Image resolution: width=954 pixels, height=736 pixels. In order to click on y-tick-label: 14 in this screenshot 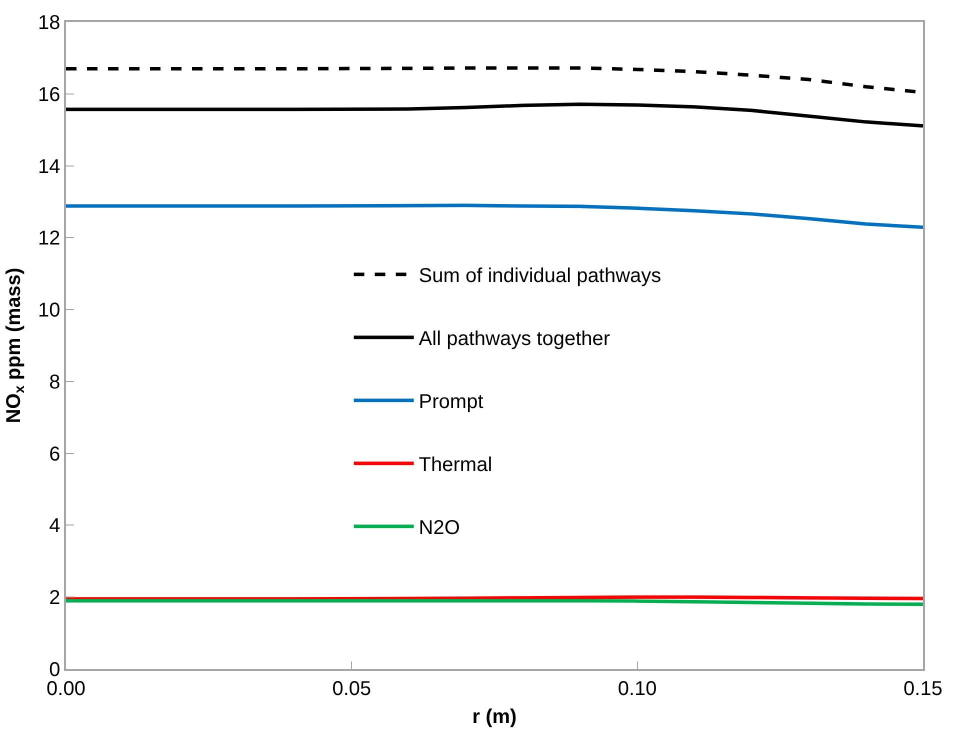, I will do `click(49, 167)`.